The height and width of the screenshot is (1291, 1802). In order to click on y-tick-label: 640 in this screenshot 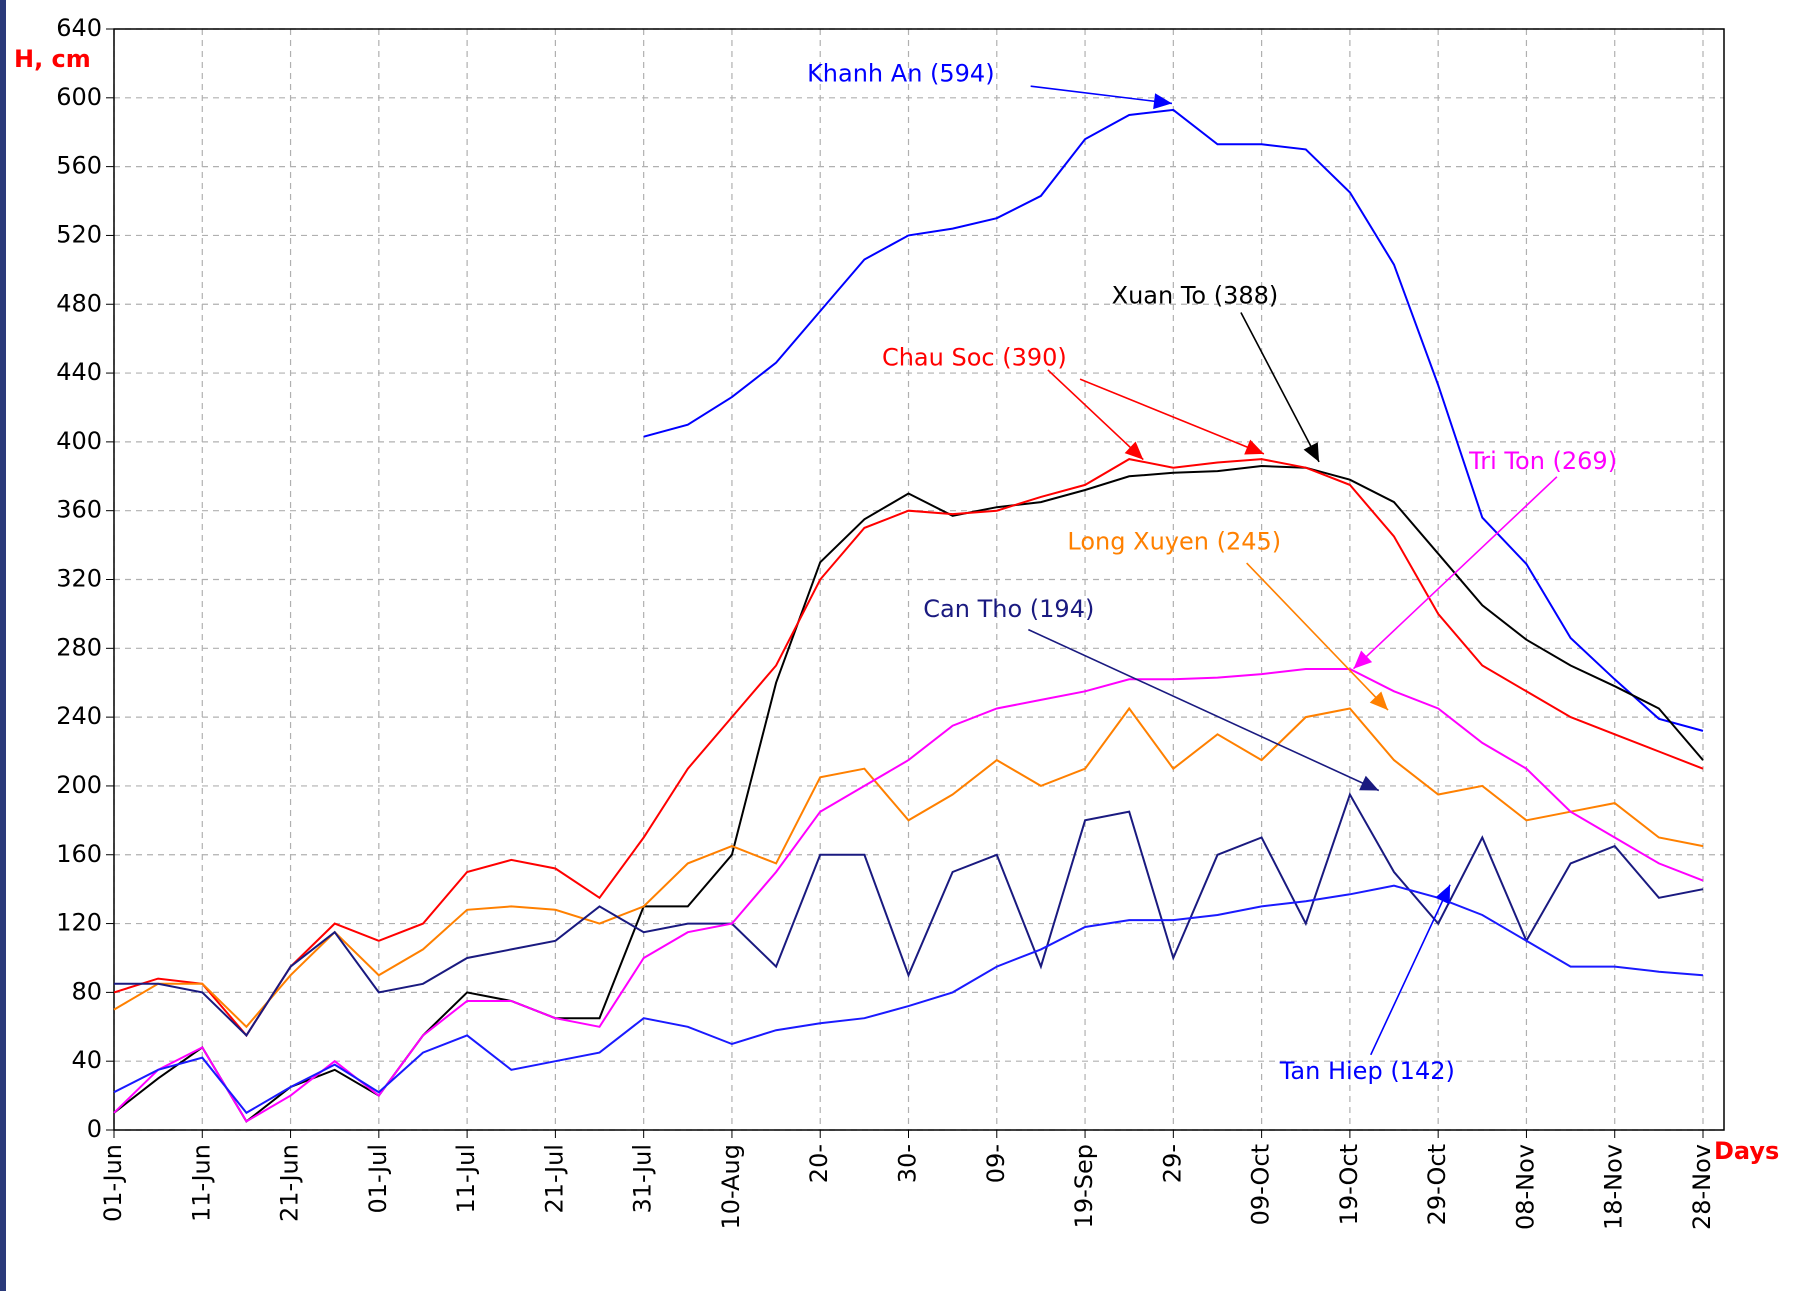, I will do `click(79, 28)`.